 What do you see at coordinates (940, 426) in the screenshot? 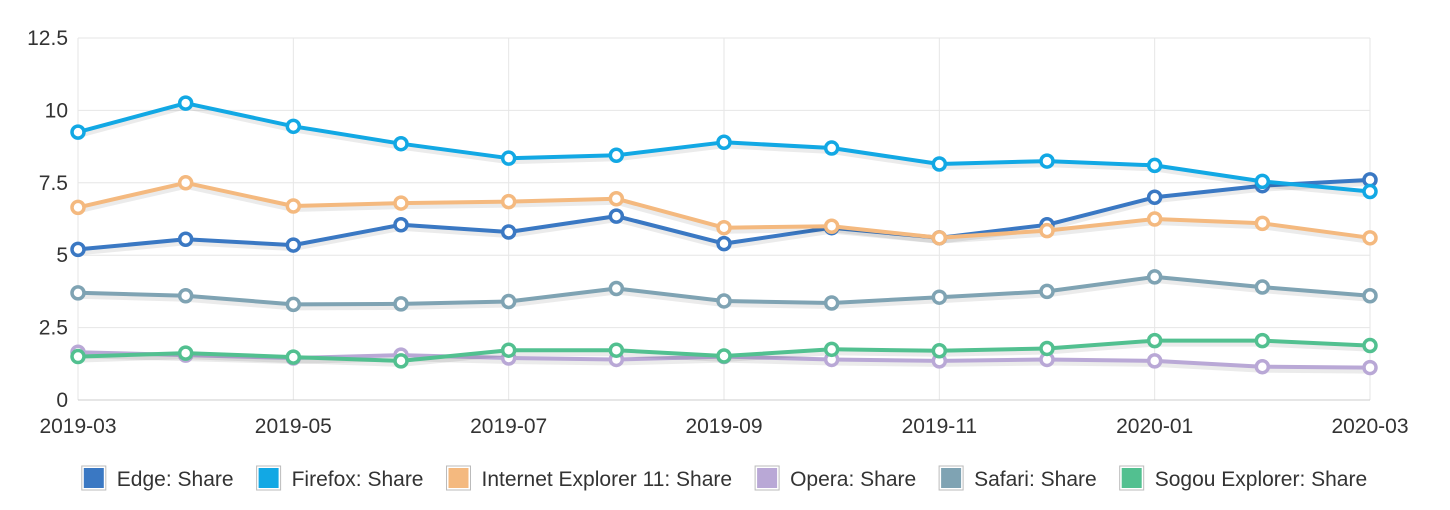
I see `x-tick-label: 2019-11` at bounding box center [940, 426].